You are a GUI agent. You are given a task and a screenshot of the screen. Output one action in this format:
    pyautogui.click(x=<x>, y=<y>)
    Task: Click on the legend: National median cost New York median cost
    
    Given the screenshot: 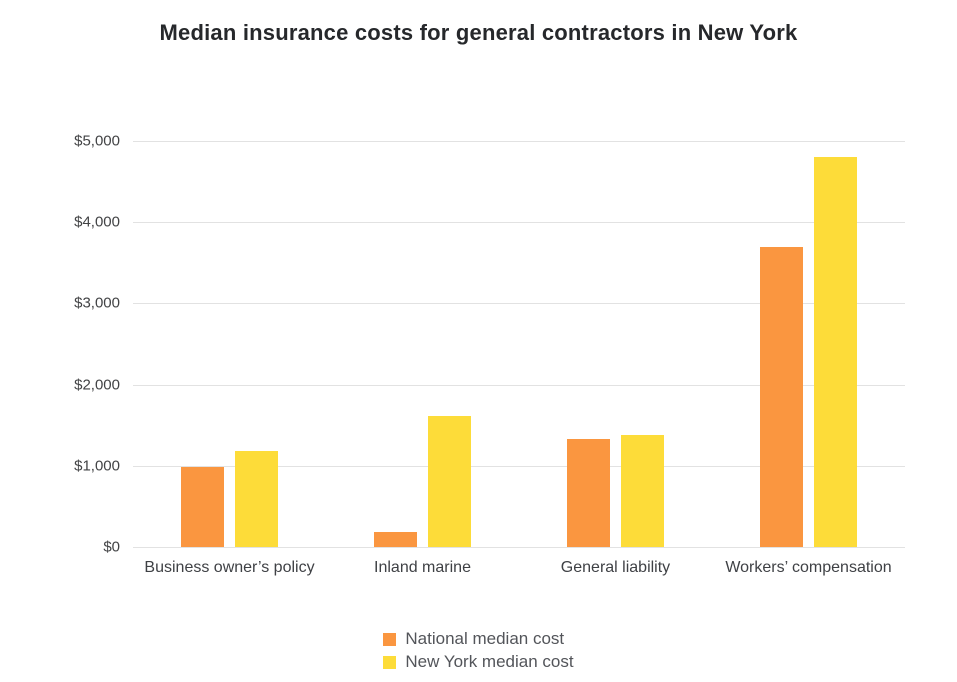 What is the action you would take?
    pyautogui.click(x=478, y=650)
    